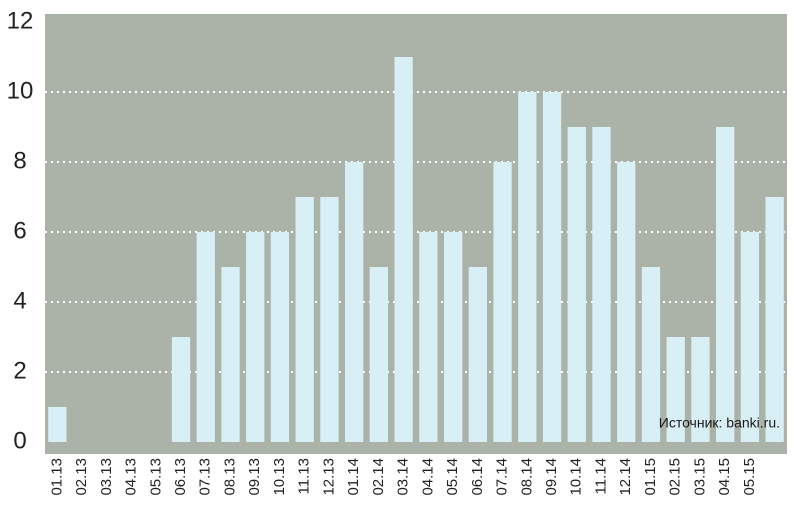 Image resolution: width=794 pixels, height=513 pixels. Describe the element at coordinates (749, 477) in the screenshot. I see `x-tick-label: 05.15` at that location.